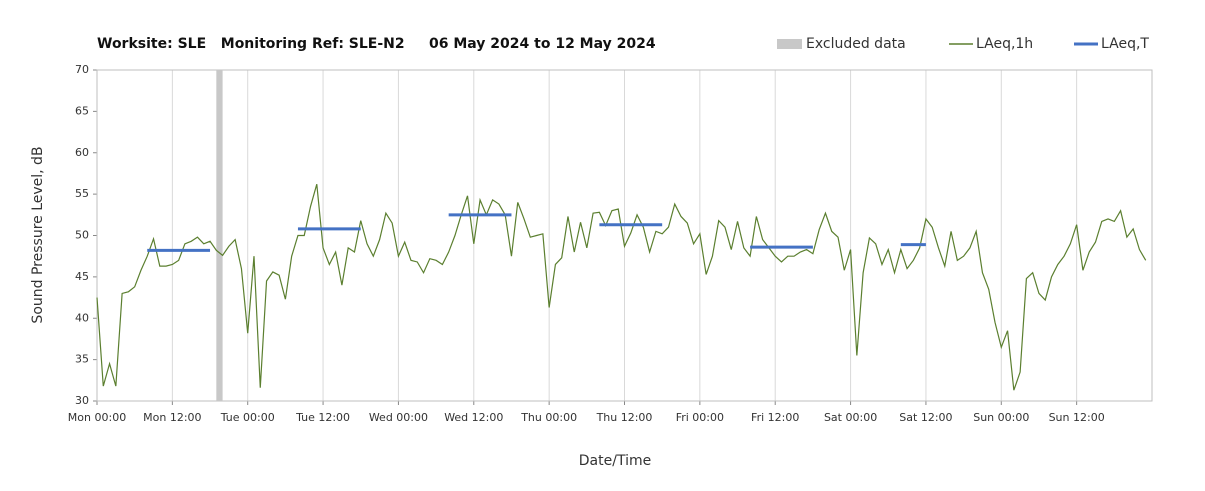 Image resolution: width=1205 pixels, height=491 pixels. I want to click on legend-label: LAeq,T, so click(1125, 44).